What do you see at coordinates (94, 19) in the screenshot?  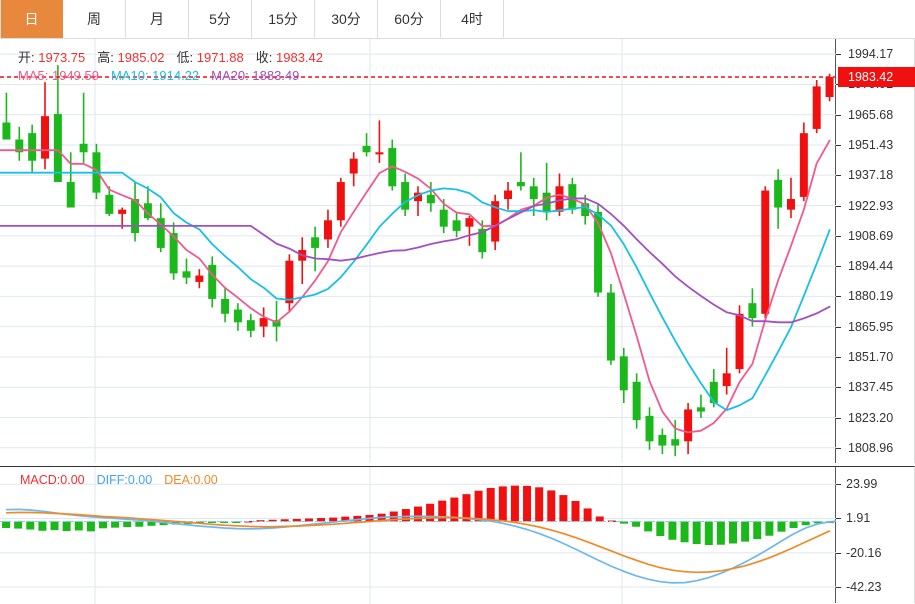 I see `tab-1: 周` at bounding box center [94, 19].